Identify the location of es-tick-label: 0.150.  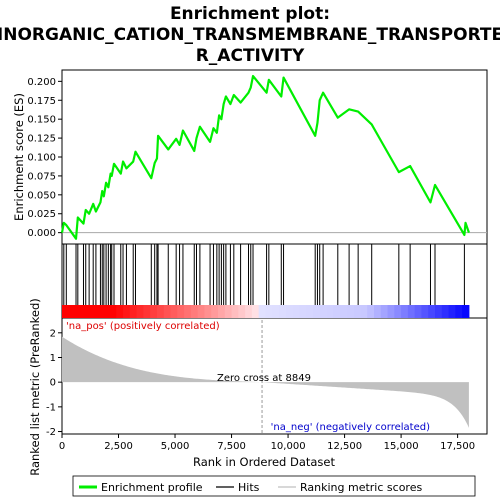
(41, 120).